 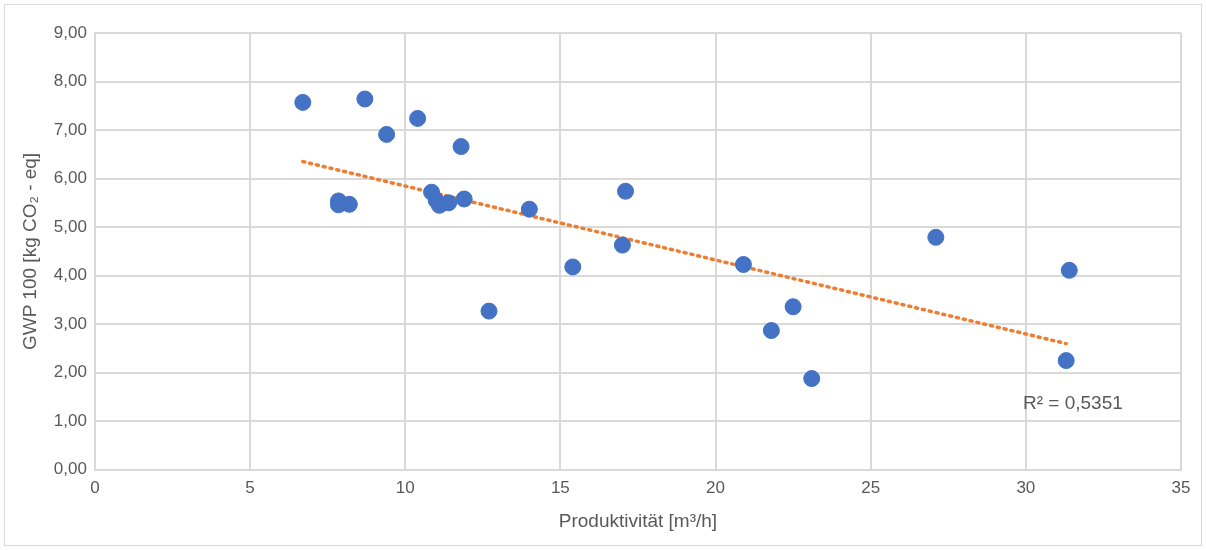 I want to click on x-tick-label: 0, so click(x=95, y=487).